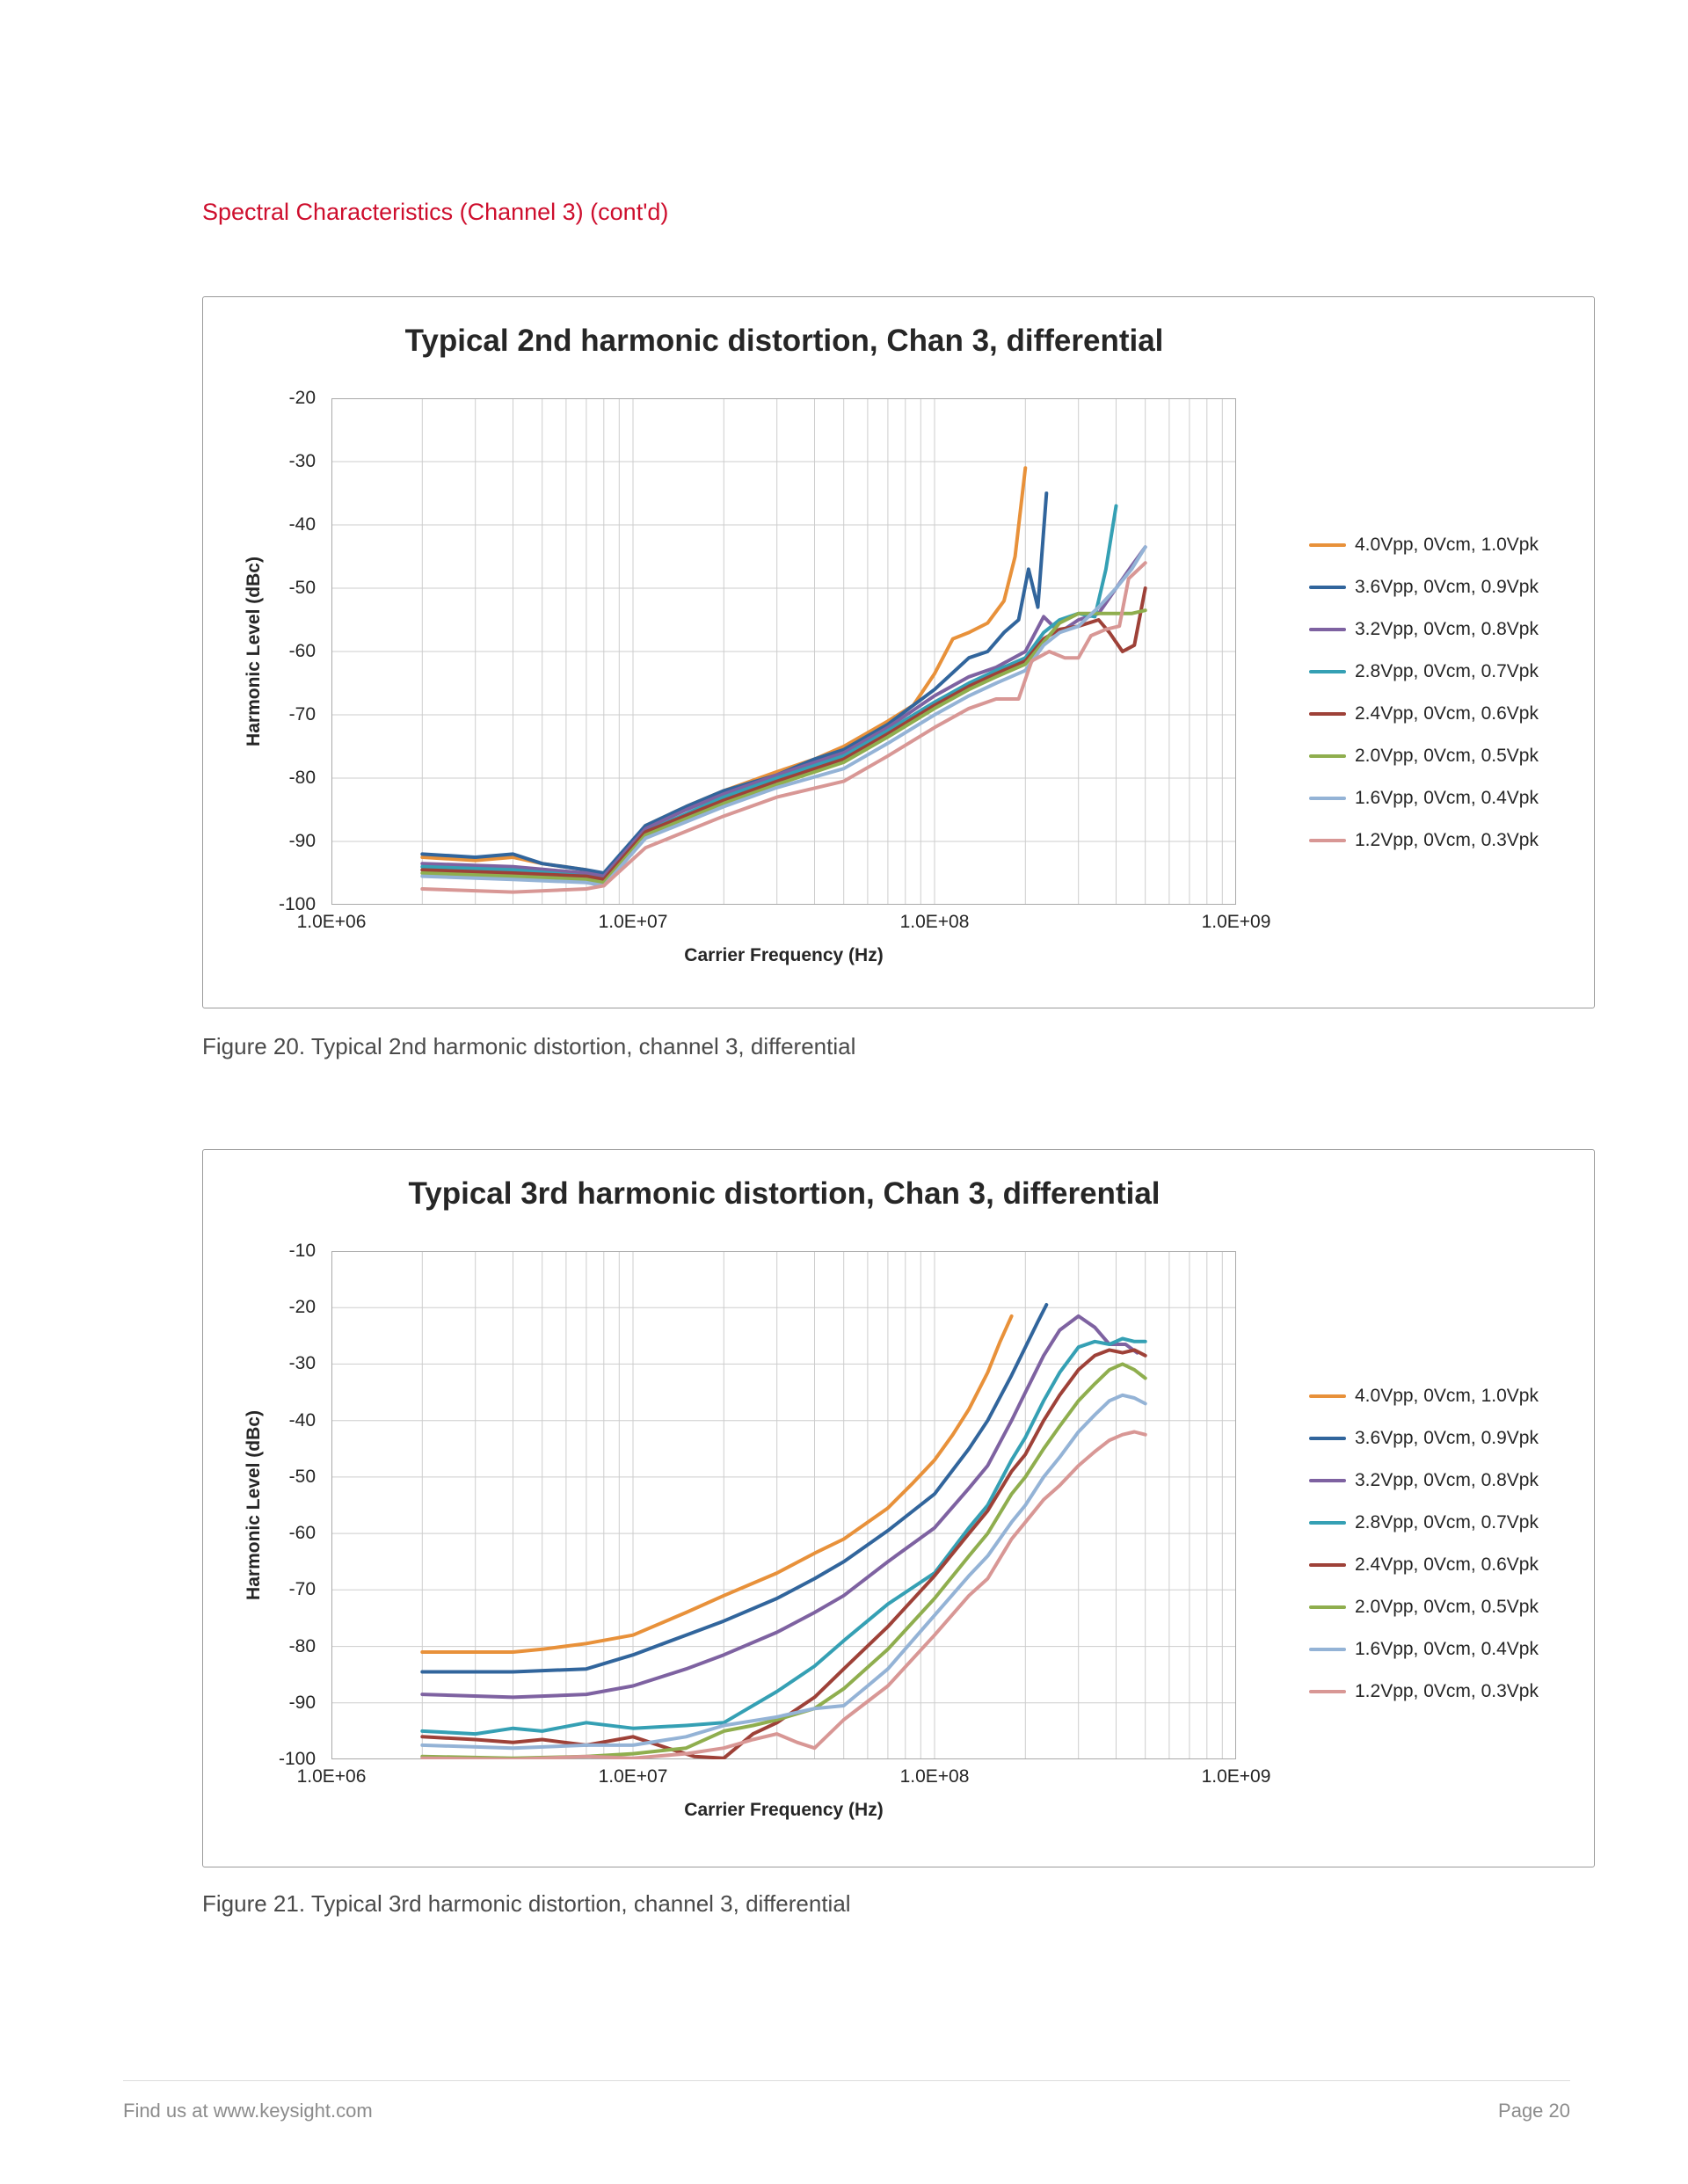  What do you see at coordinates (1534, 2111) in the screenshot?
I see `footer-page-number: Page 20` at bounding box center [1534, 2111].